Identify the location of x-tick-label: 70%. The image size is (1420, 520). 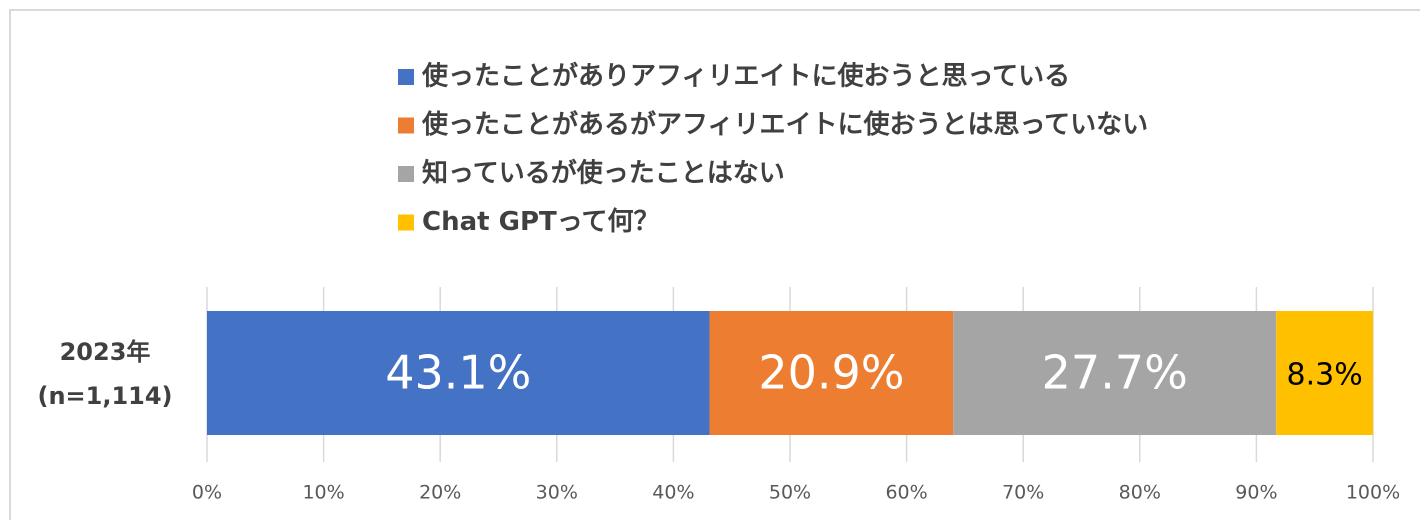
(1023, 493).